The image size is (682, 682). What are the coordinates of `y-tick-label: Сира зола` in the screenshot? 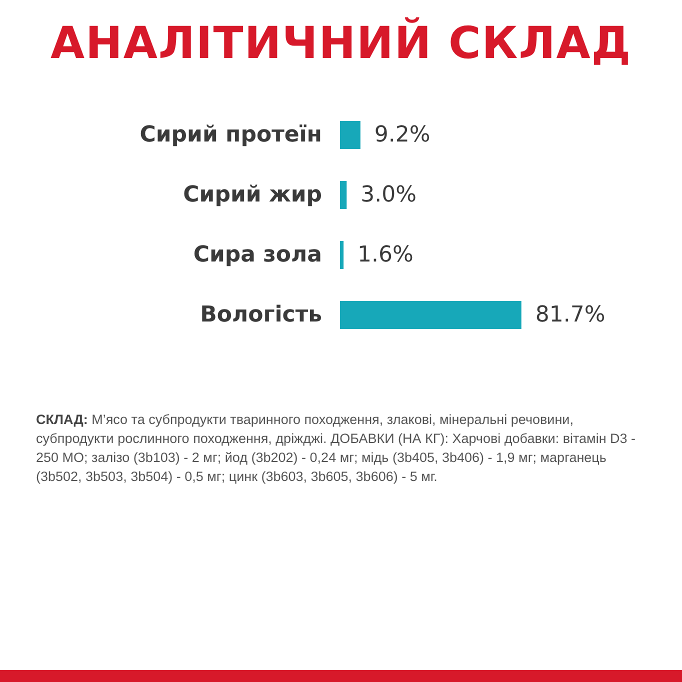 It's located at (257, 255).